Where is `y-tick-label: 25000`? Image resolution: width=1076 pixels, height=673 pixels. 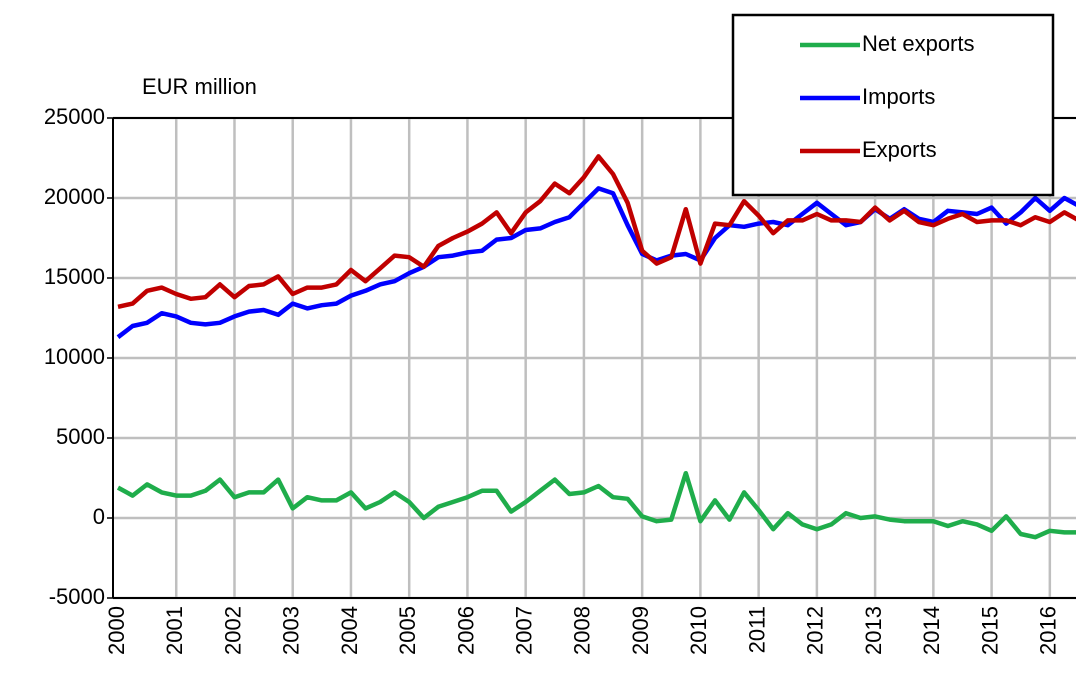 y-tick-label: 25000 is located at coordinates (74, 116).